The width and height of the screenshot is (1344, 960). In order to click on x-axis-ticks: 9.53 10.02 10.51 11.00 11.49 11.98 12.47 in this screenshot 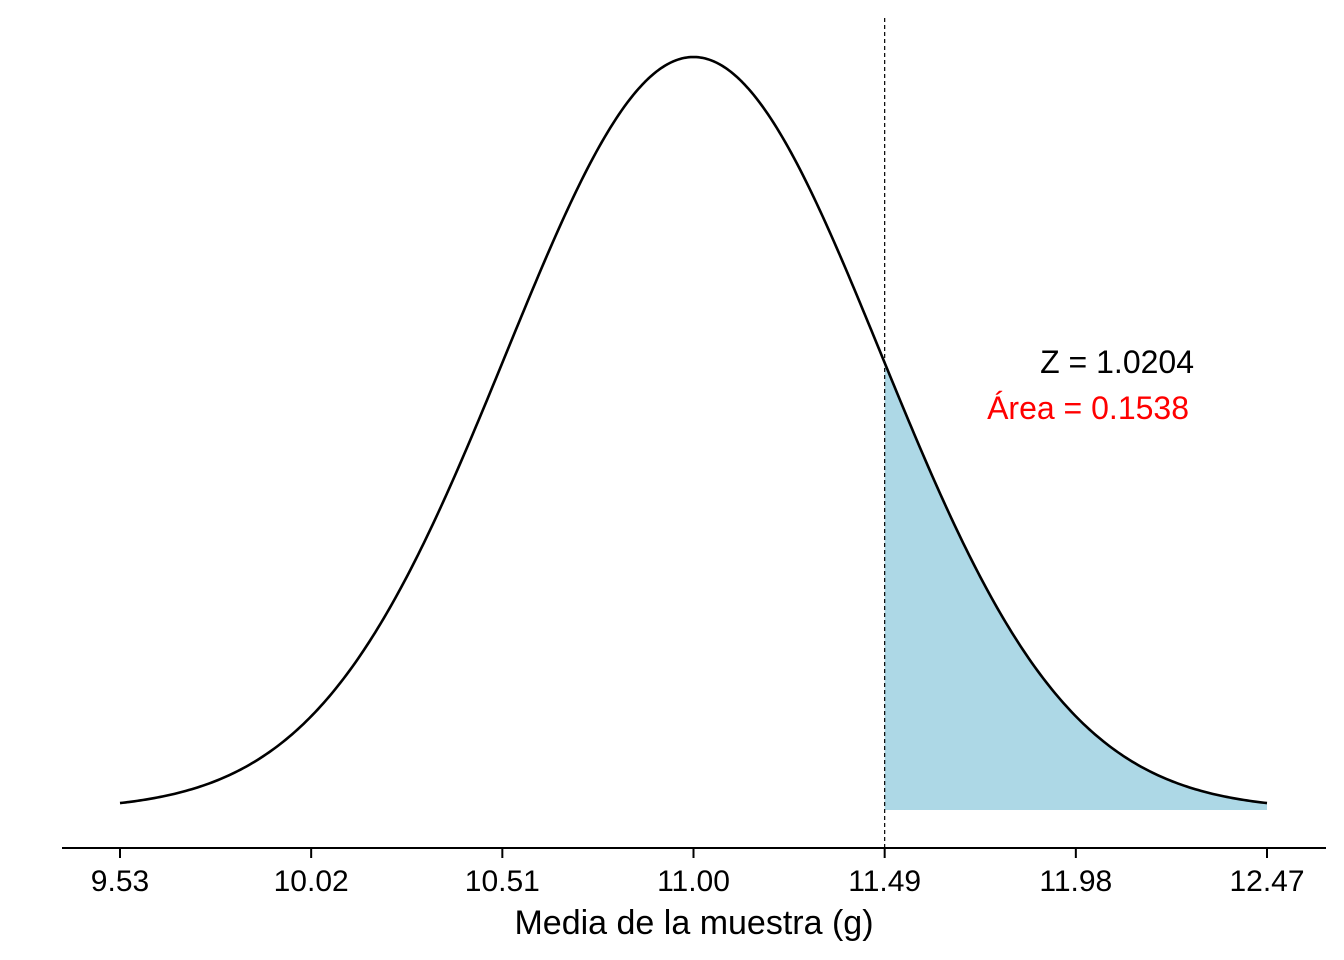, I will do `click(698, 873)`.